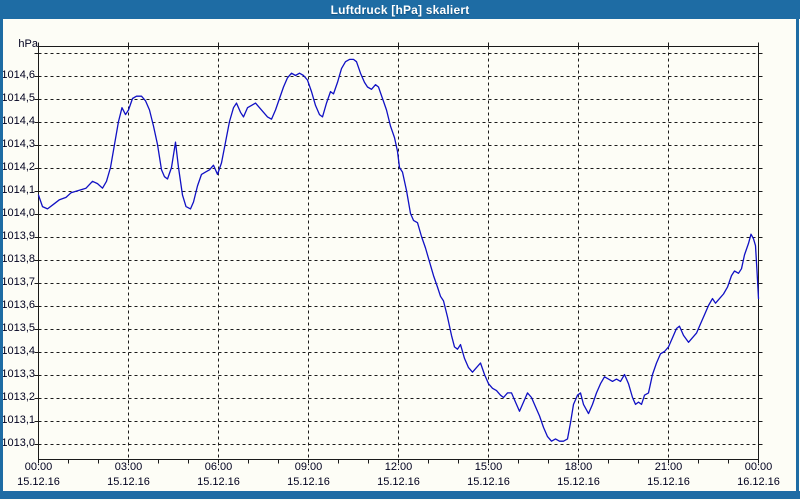 The height and width of the screenshot is (500, 800). I want to click on y-tick-label: 1014,6, so click(18, 75).